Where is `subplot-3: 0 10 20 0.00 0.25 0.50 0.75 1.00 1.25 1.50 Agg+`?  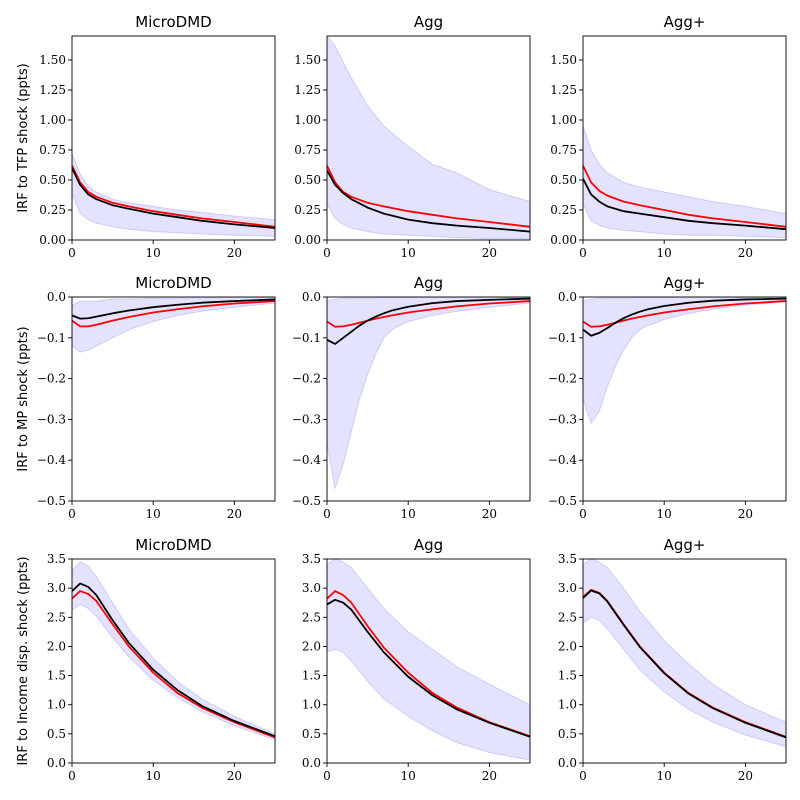 subplot-3: 0 10 20 0.00 0.25 0.50 0.75 1.00 1.25 1.50 Agg+ is located at coordinates (668, 136).